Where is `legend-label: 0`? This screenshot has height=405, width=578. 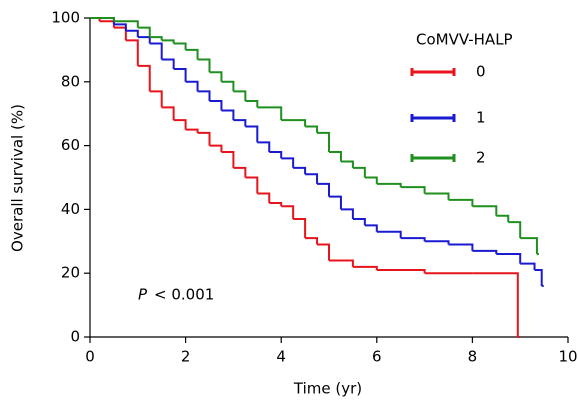 legend-label: 0 is located at coordinates (481, 72).